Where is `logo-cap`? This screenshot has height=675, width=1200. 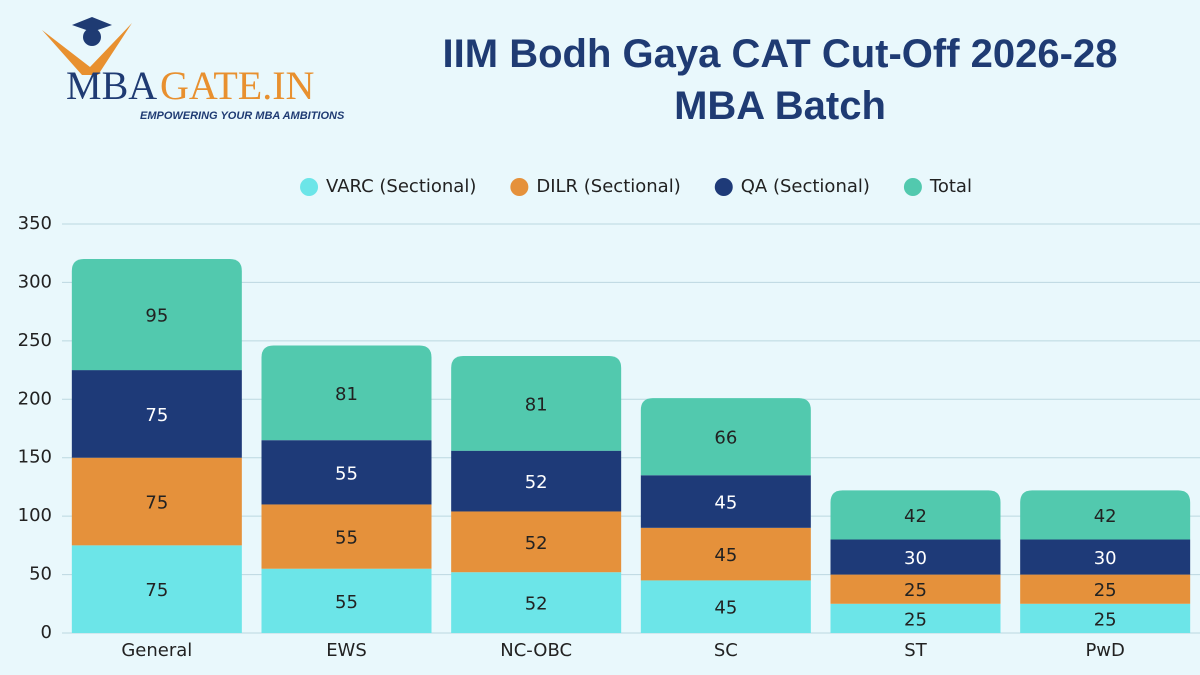 logo-cap is located at coordinates (92, 24).